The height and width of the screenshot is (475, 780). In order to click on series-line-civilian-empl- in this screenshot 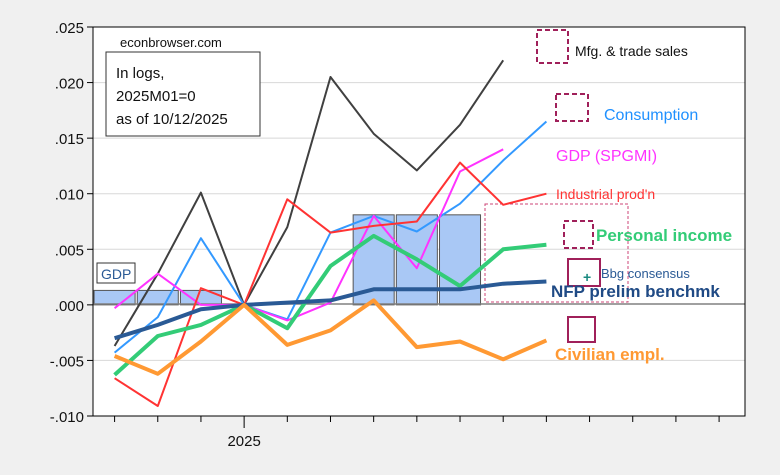, I will do `click(330, 337)`.